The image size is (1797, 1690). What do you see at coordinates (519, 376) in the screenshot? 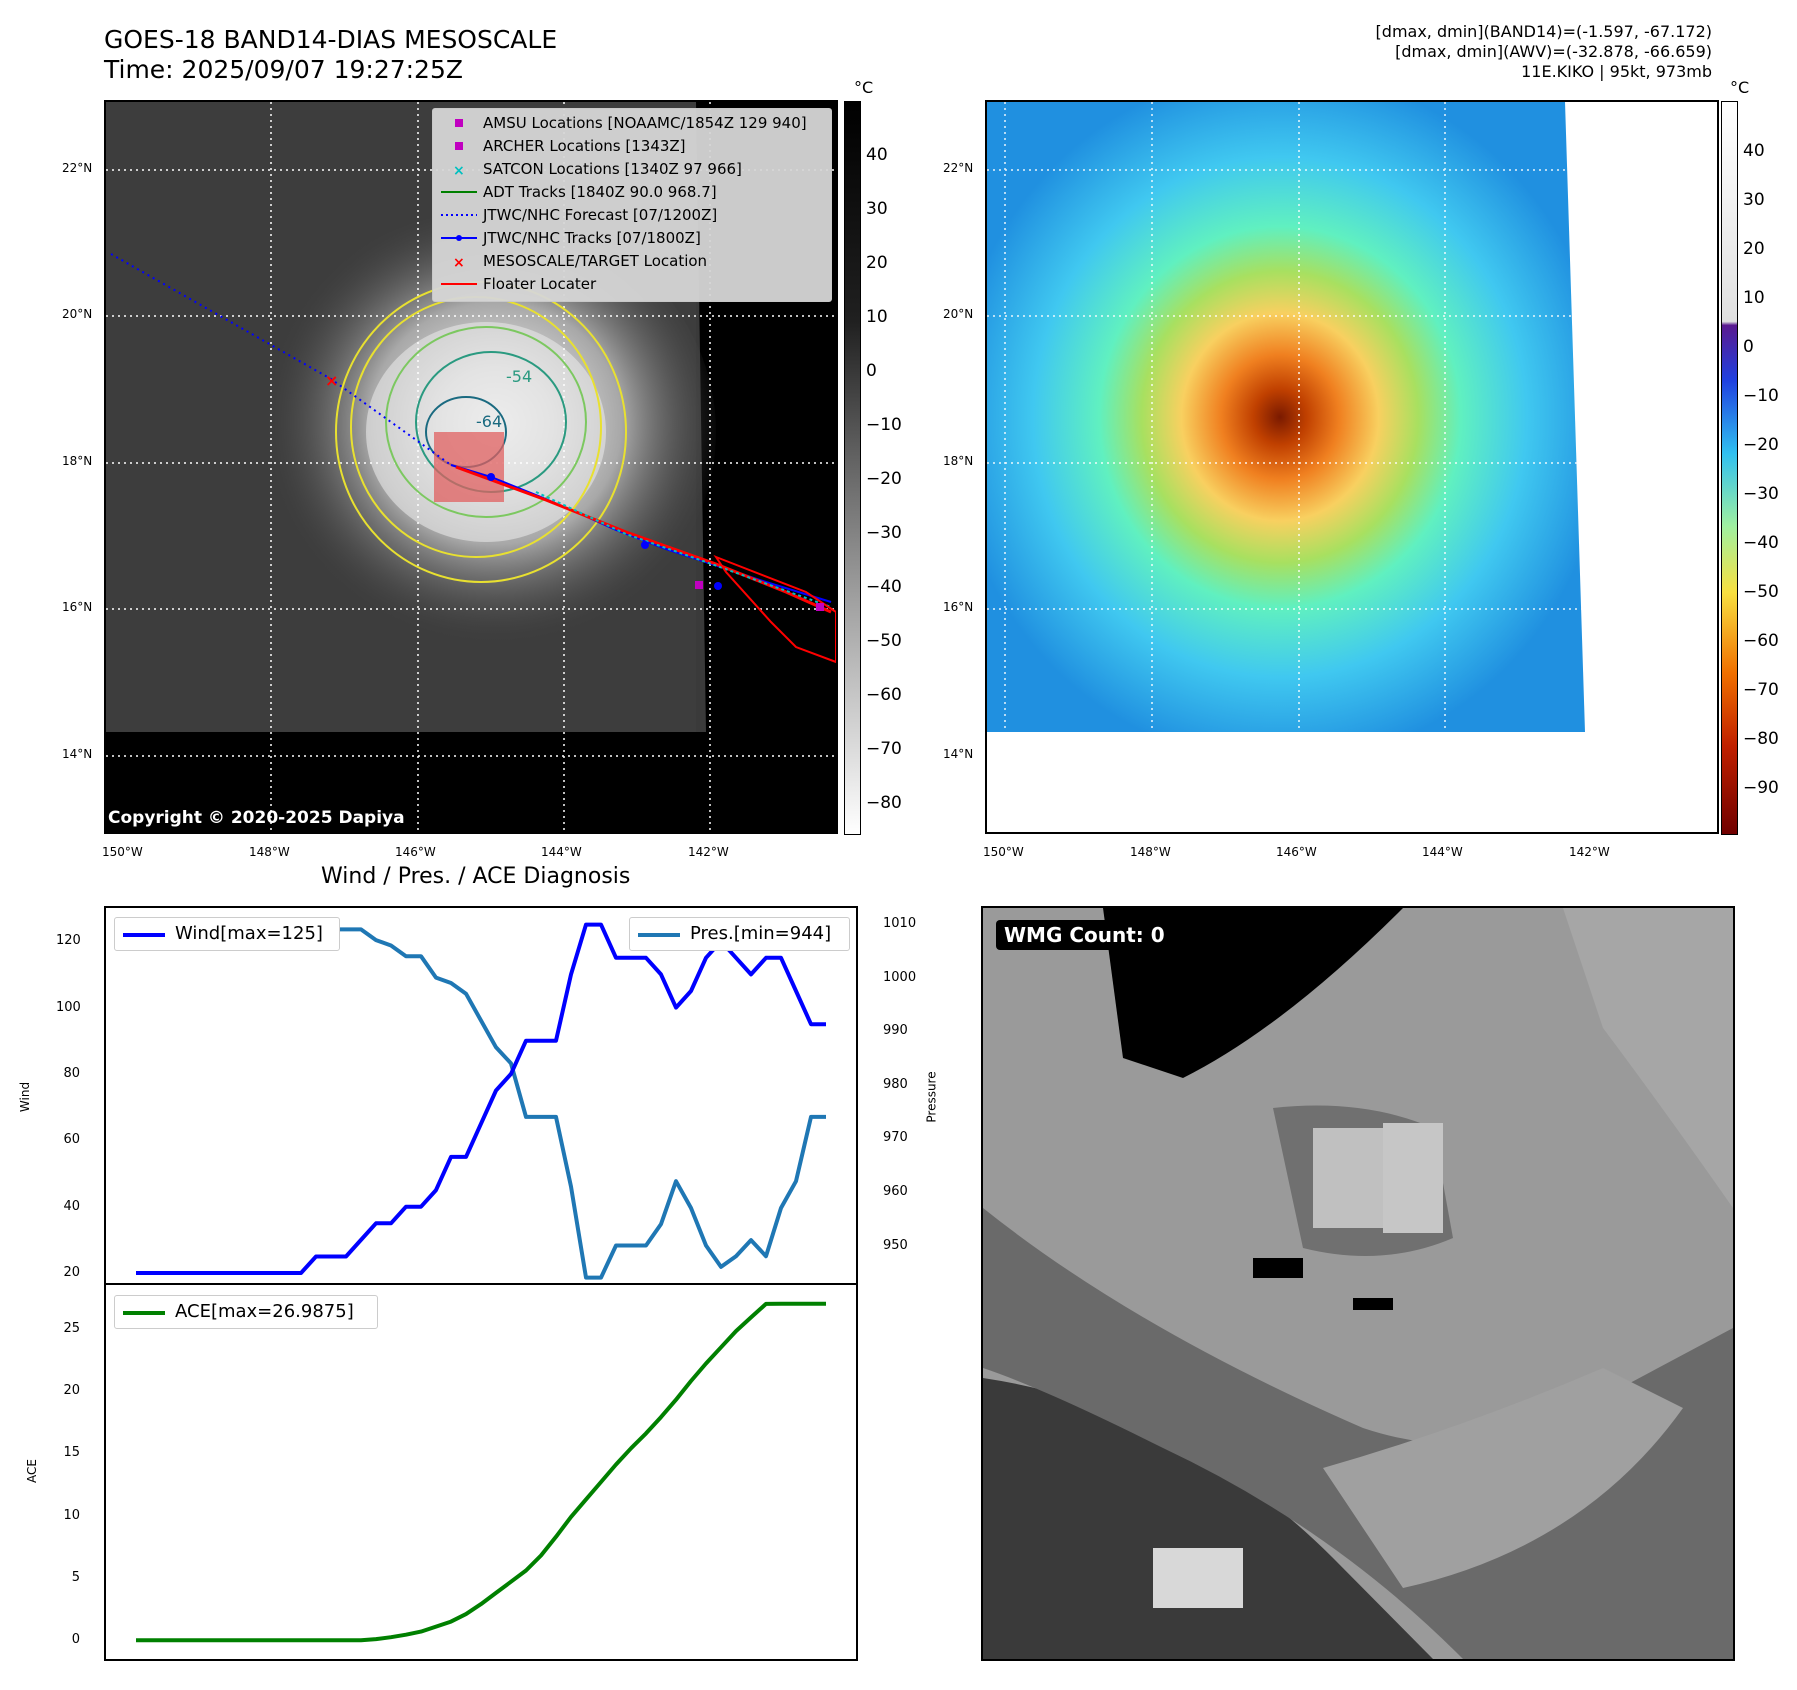
I see `contour-label-54: -54` at bounding box center [519, 376].